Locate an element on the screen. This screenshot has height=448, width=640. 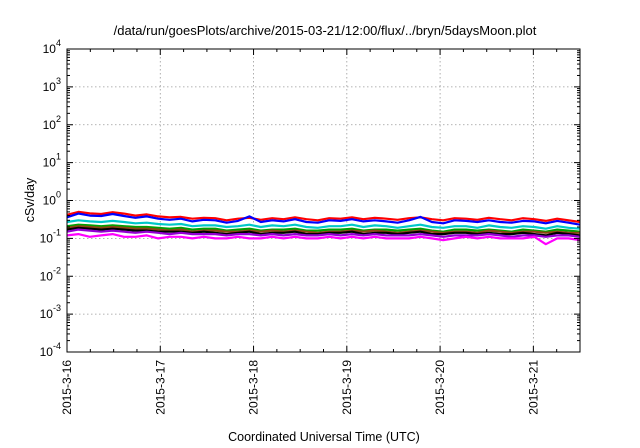
y-tick-label: 10⁻³ is located at coordinates (50, 312).